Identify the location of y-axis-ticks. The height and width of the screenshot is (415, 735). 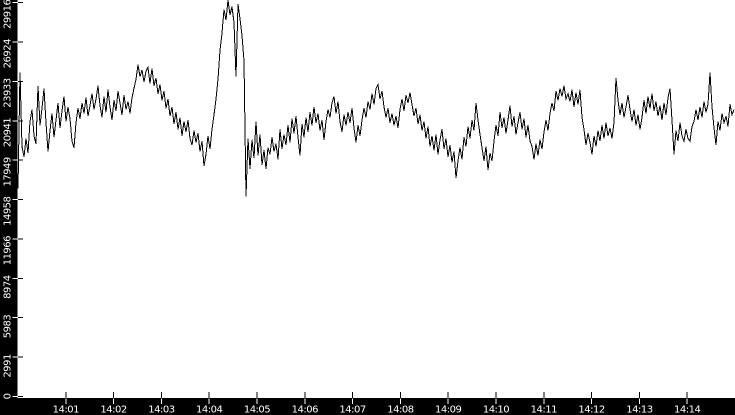
(17, 199).